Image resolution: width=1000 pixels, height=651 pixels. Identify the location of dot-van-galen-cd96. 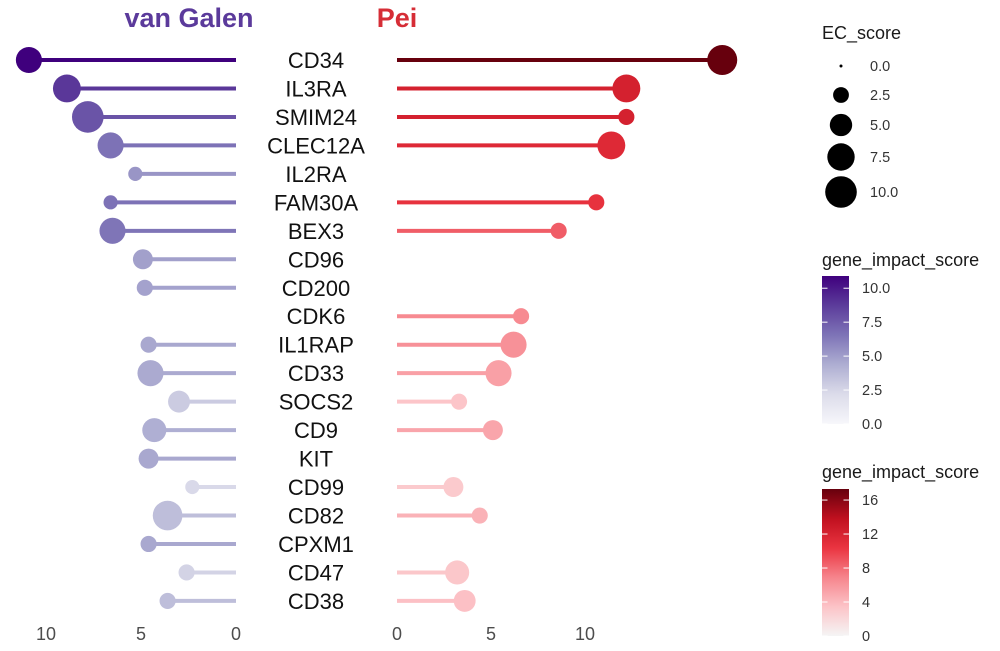
(142, 259).